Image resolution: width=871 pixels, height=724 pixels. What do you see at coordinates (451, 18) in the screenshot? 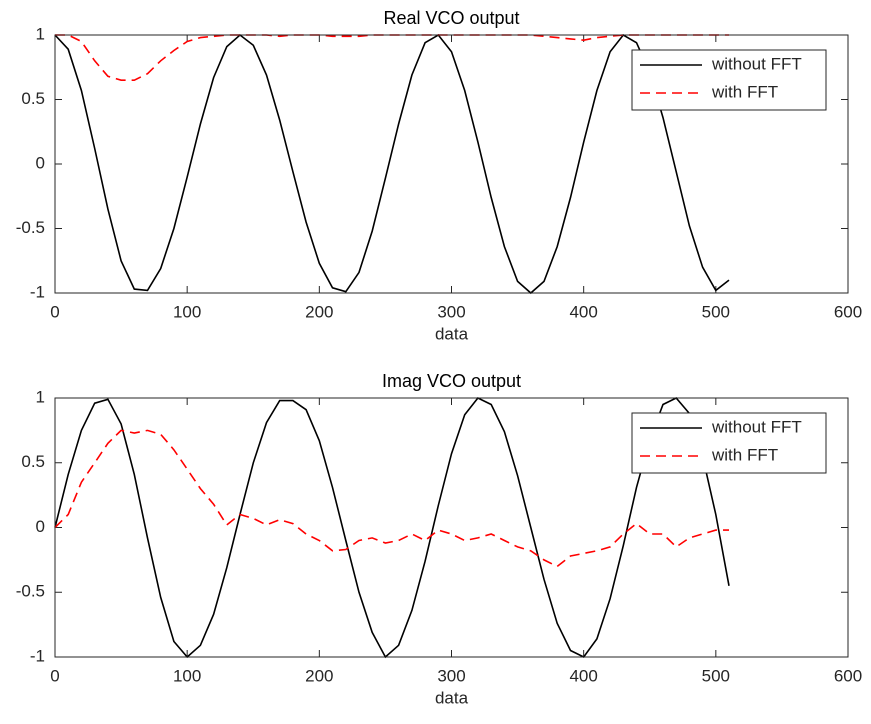
I see `chart-title: Real VCO output` at bounding box center [451, 18].